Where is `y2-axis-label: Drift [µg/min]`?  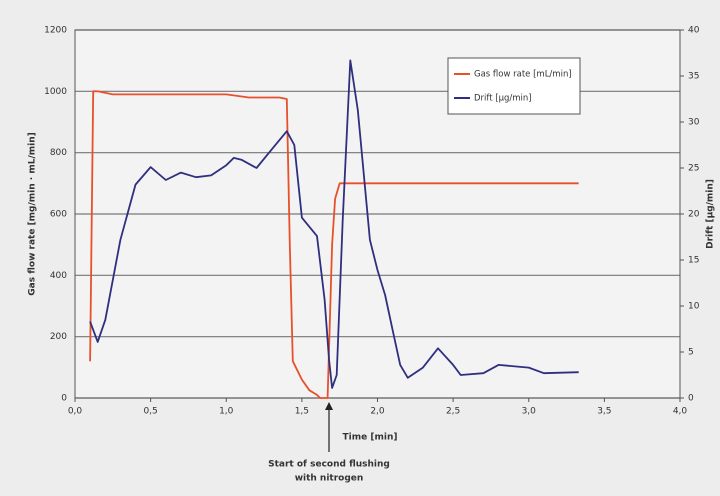 y2-axis-label: Drift [µg/min] is located at coordinates (711, 214).